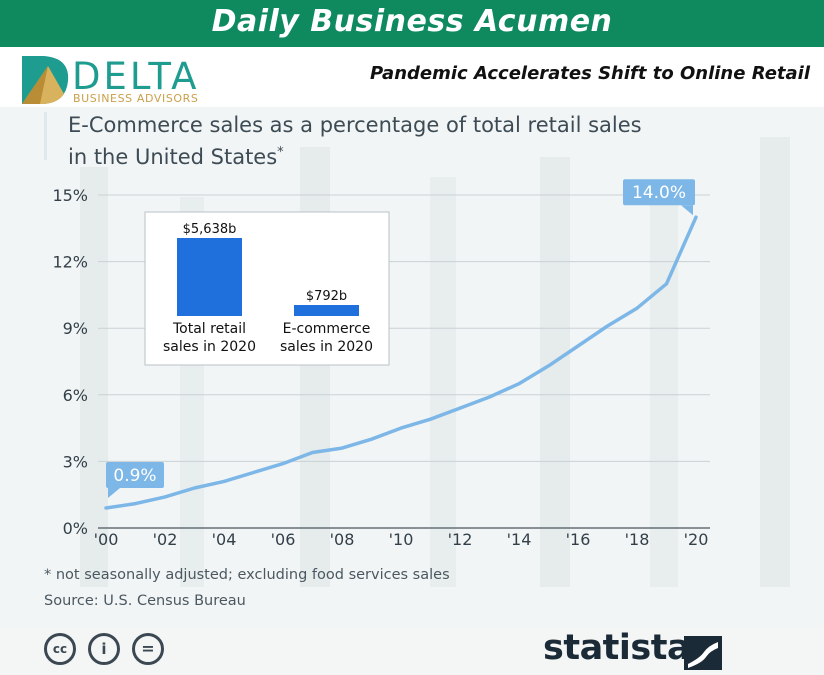 Image resolution: width=824 pixels, height=675 pixels. What do you see at coordinates (75, 461) in the screenshot?
I see `y-tick-label: 3%` at bounding box center [75, 461].